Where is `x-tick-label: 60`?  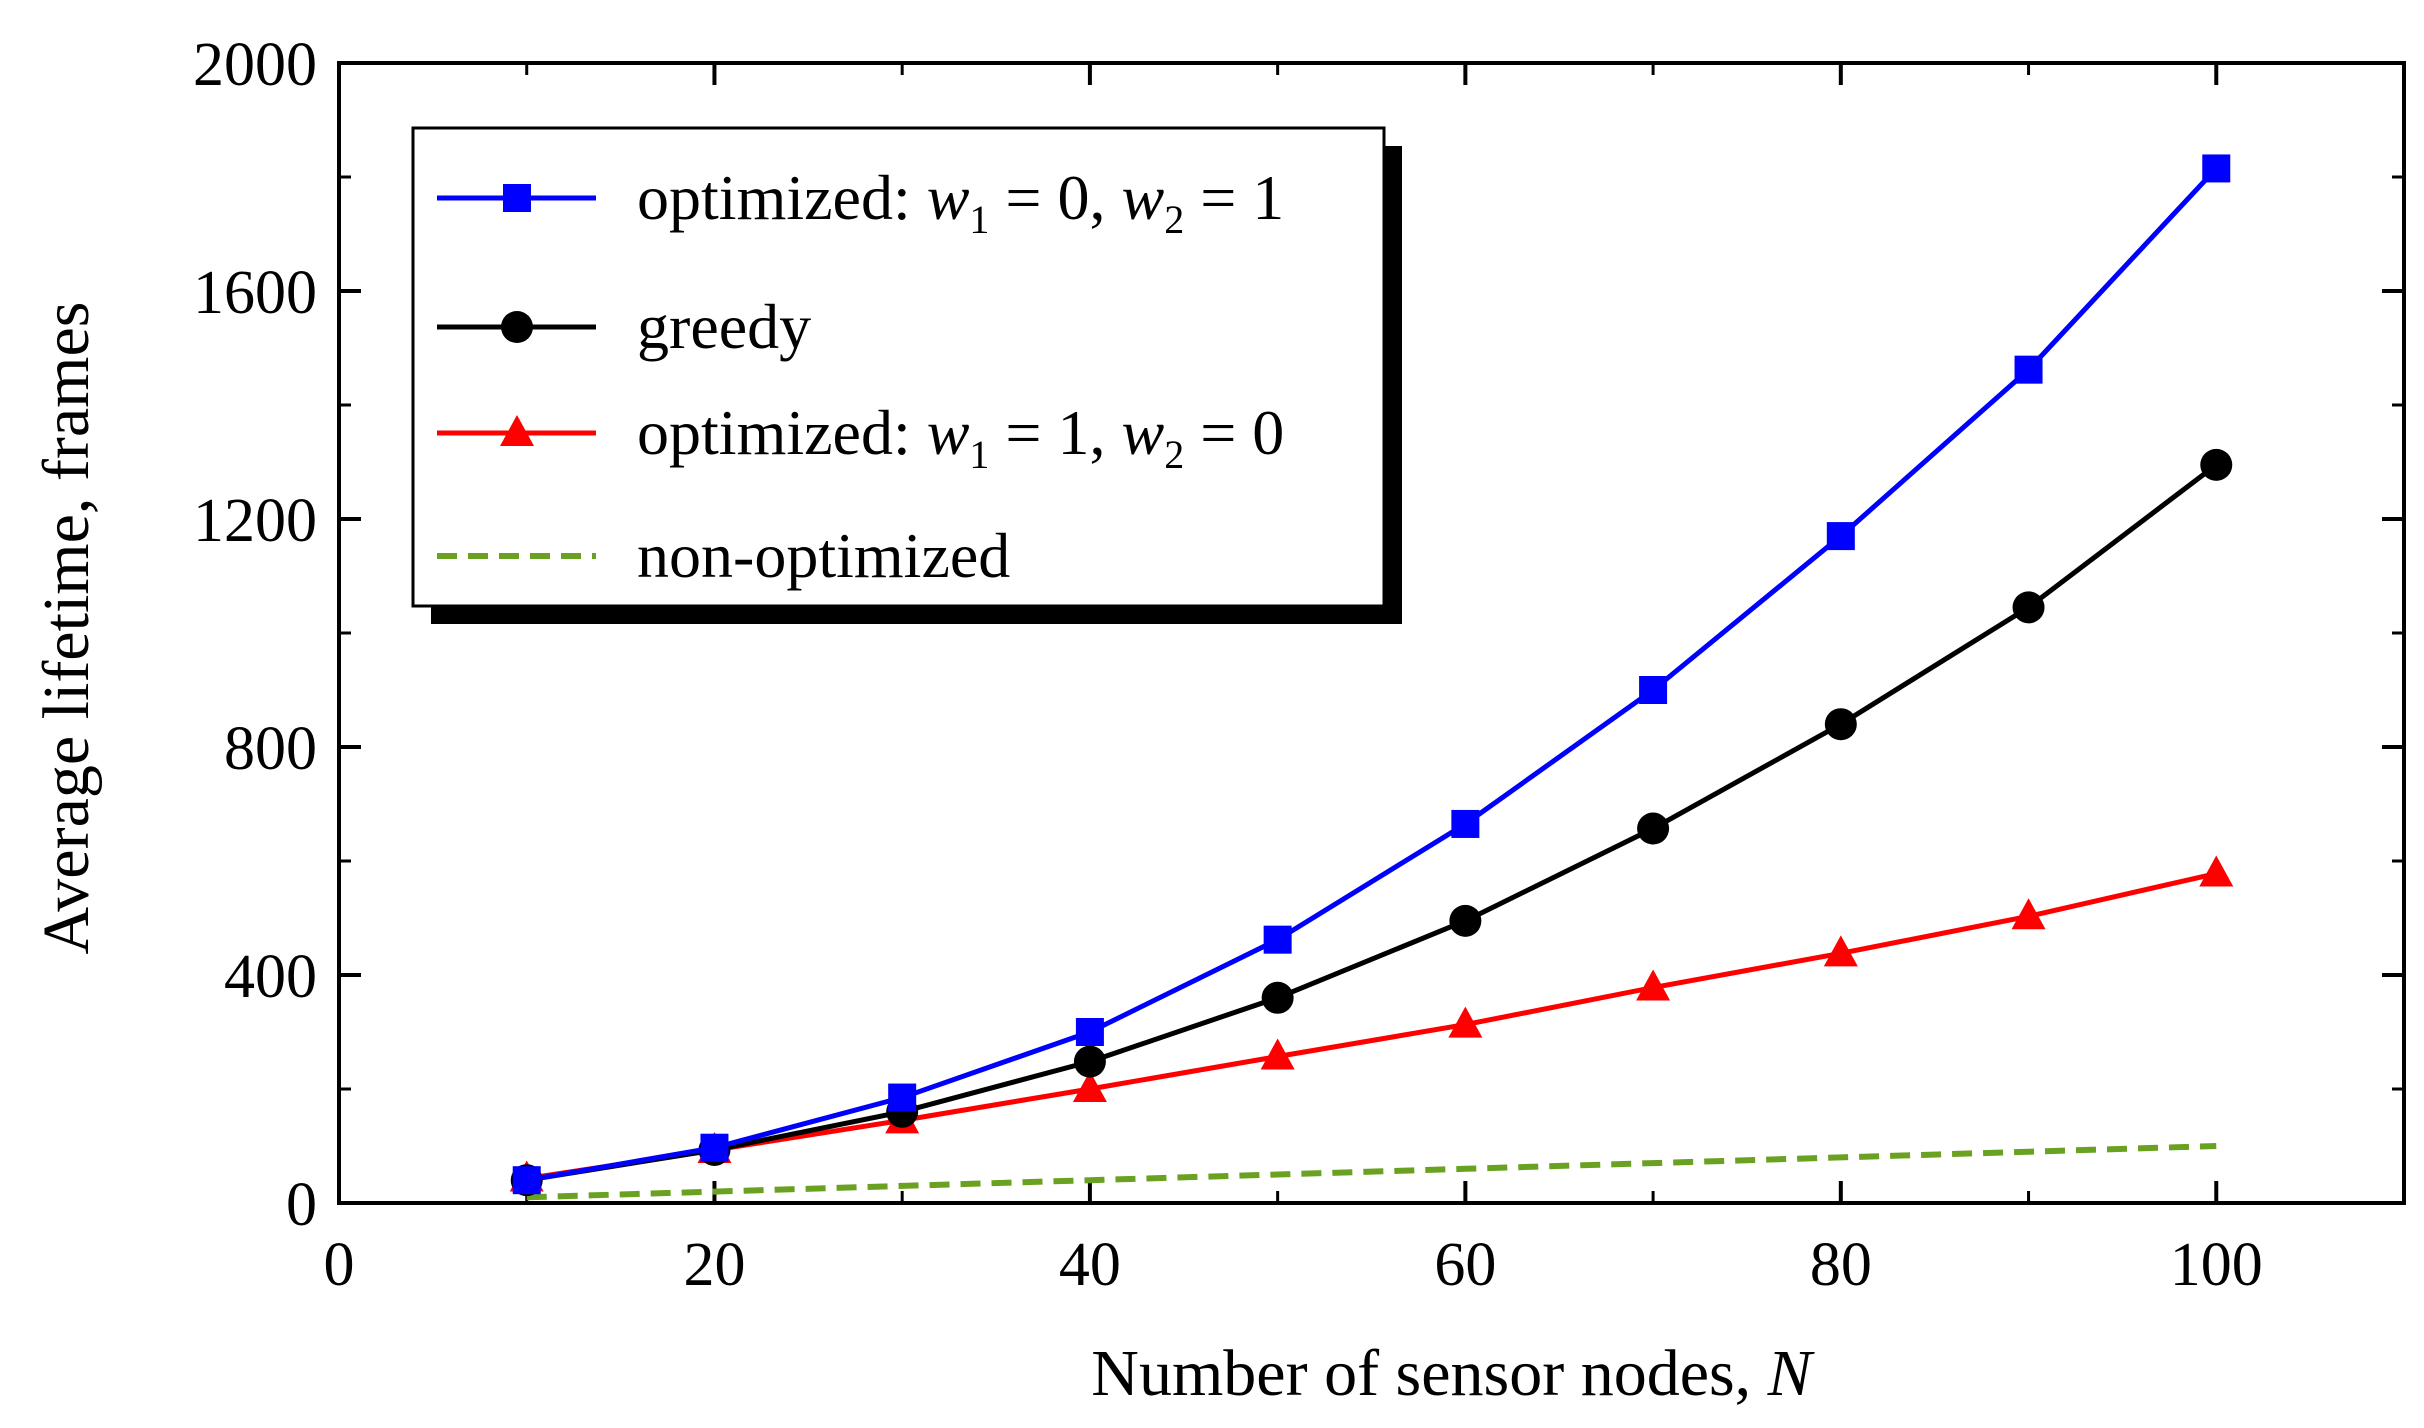 x-tick-label: 60 is located at coordinates (1465, 1265).